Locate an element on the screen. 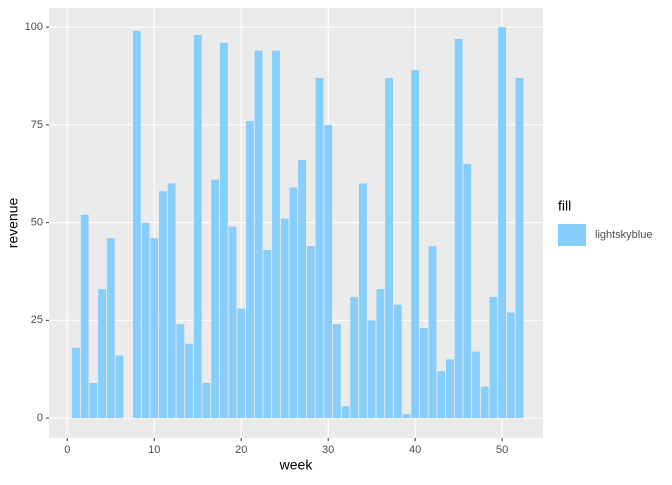 Image resolution: width=672 pixels, height=485 pixels. legend-title: fill is located at coordinates (564, 206).